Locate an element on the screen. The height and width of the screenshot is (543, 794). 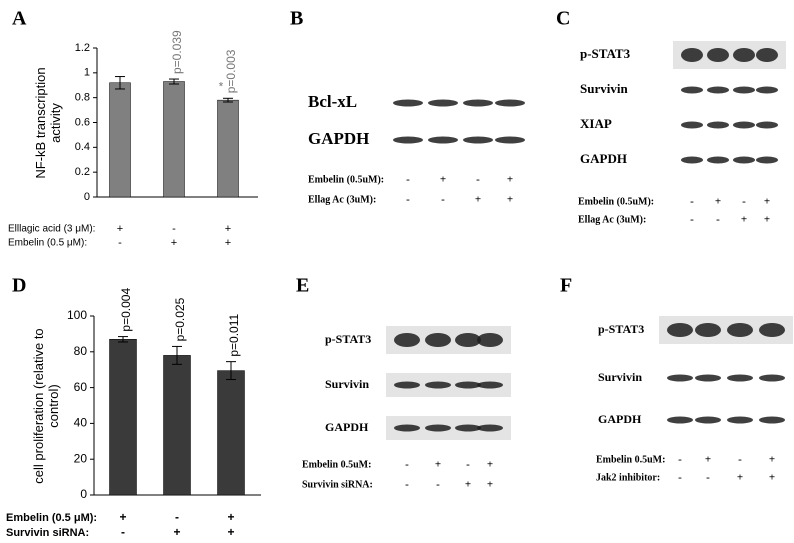
y-tick-label: 100 is located at coordinates (77, 315).